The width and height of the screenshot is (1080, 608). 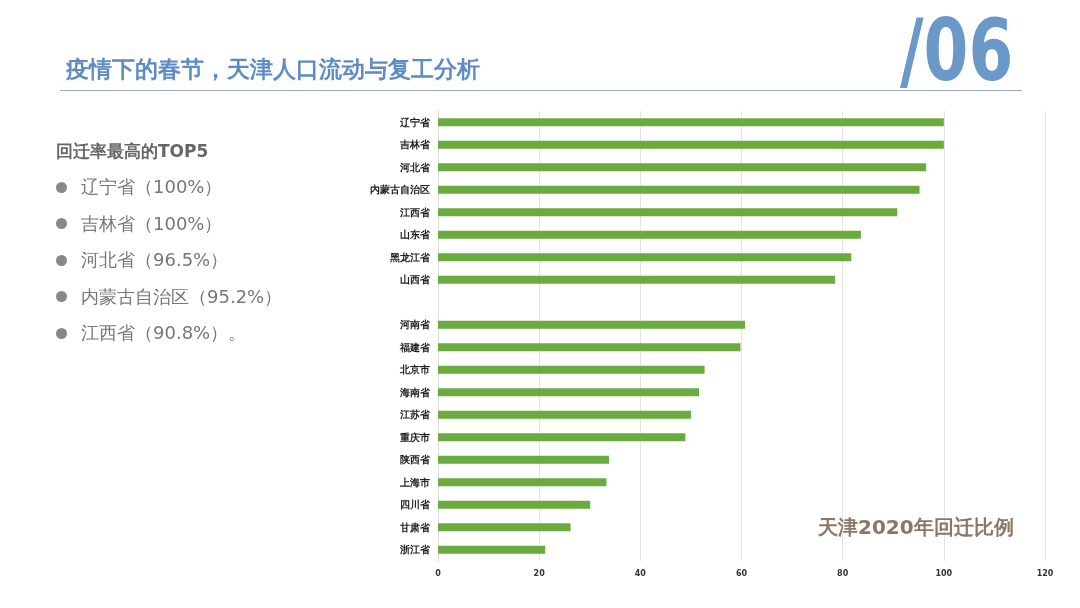 What do you see at coordinates (415, 325) in the screenshot?
I see `y-tick-label: 河南省` at bounding box center [415, 325].